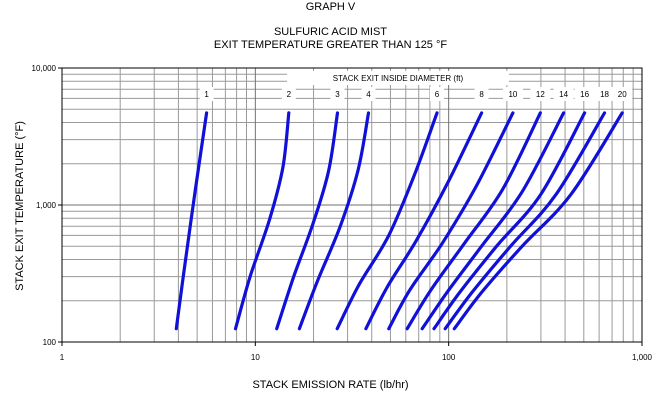 Image resolution: width=661 pixels, height=414 pixels. I want to click on x-tick-label: 1, so click(62, 357).